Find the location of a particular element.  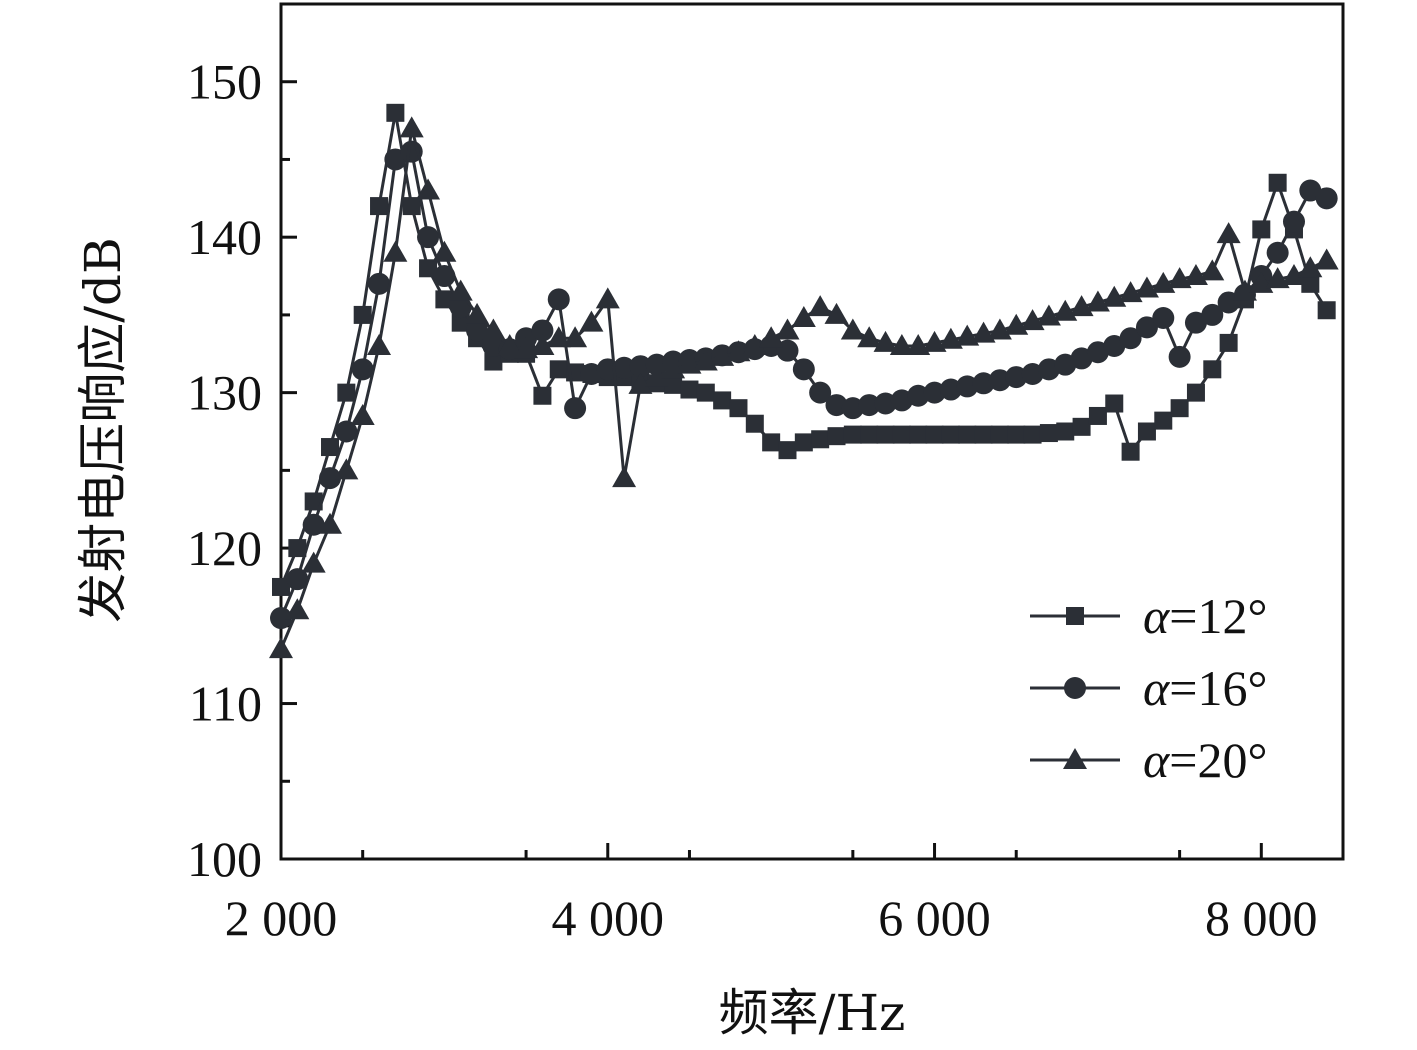

legend-label-greek: α is located at coordinates (1157, 760).